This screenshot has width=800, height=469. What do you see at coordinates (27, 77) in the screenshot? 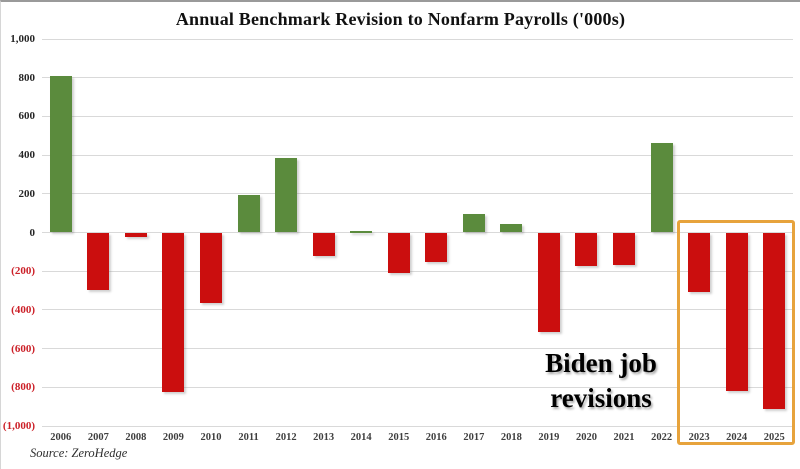
I see `y-tick-label-800: 800` at bounding box center [27, 77].